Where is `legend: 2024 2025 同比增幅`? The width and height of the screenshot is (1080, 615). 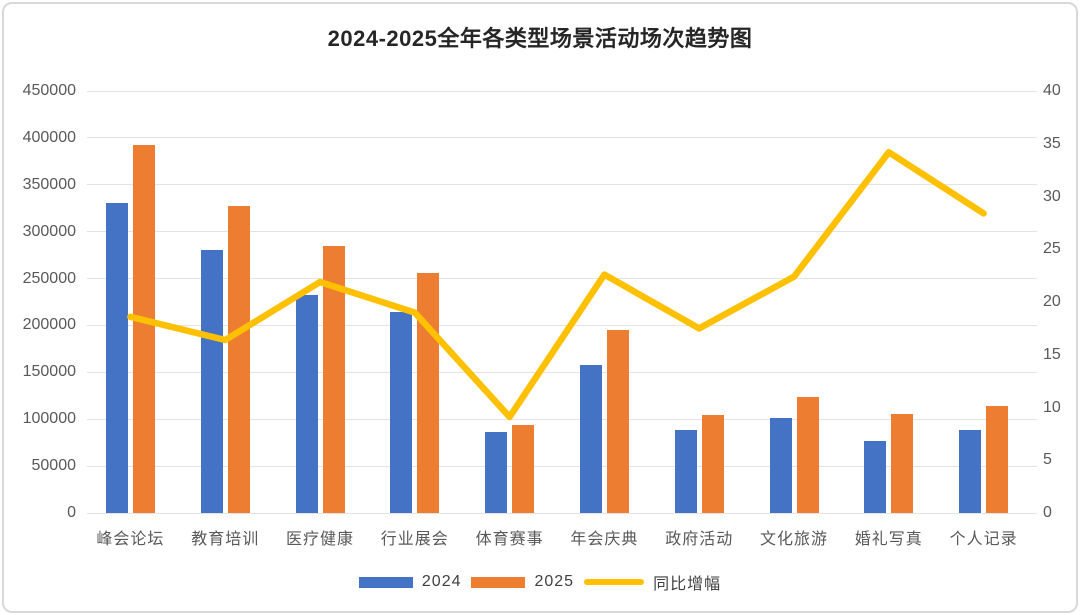
legend: 2024 2025 同比增幅 is located at coordinates (540, 582).